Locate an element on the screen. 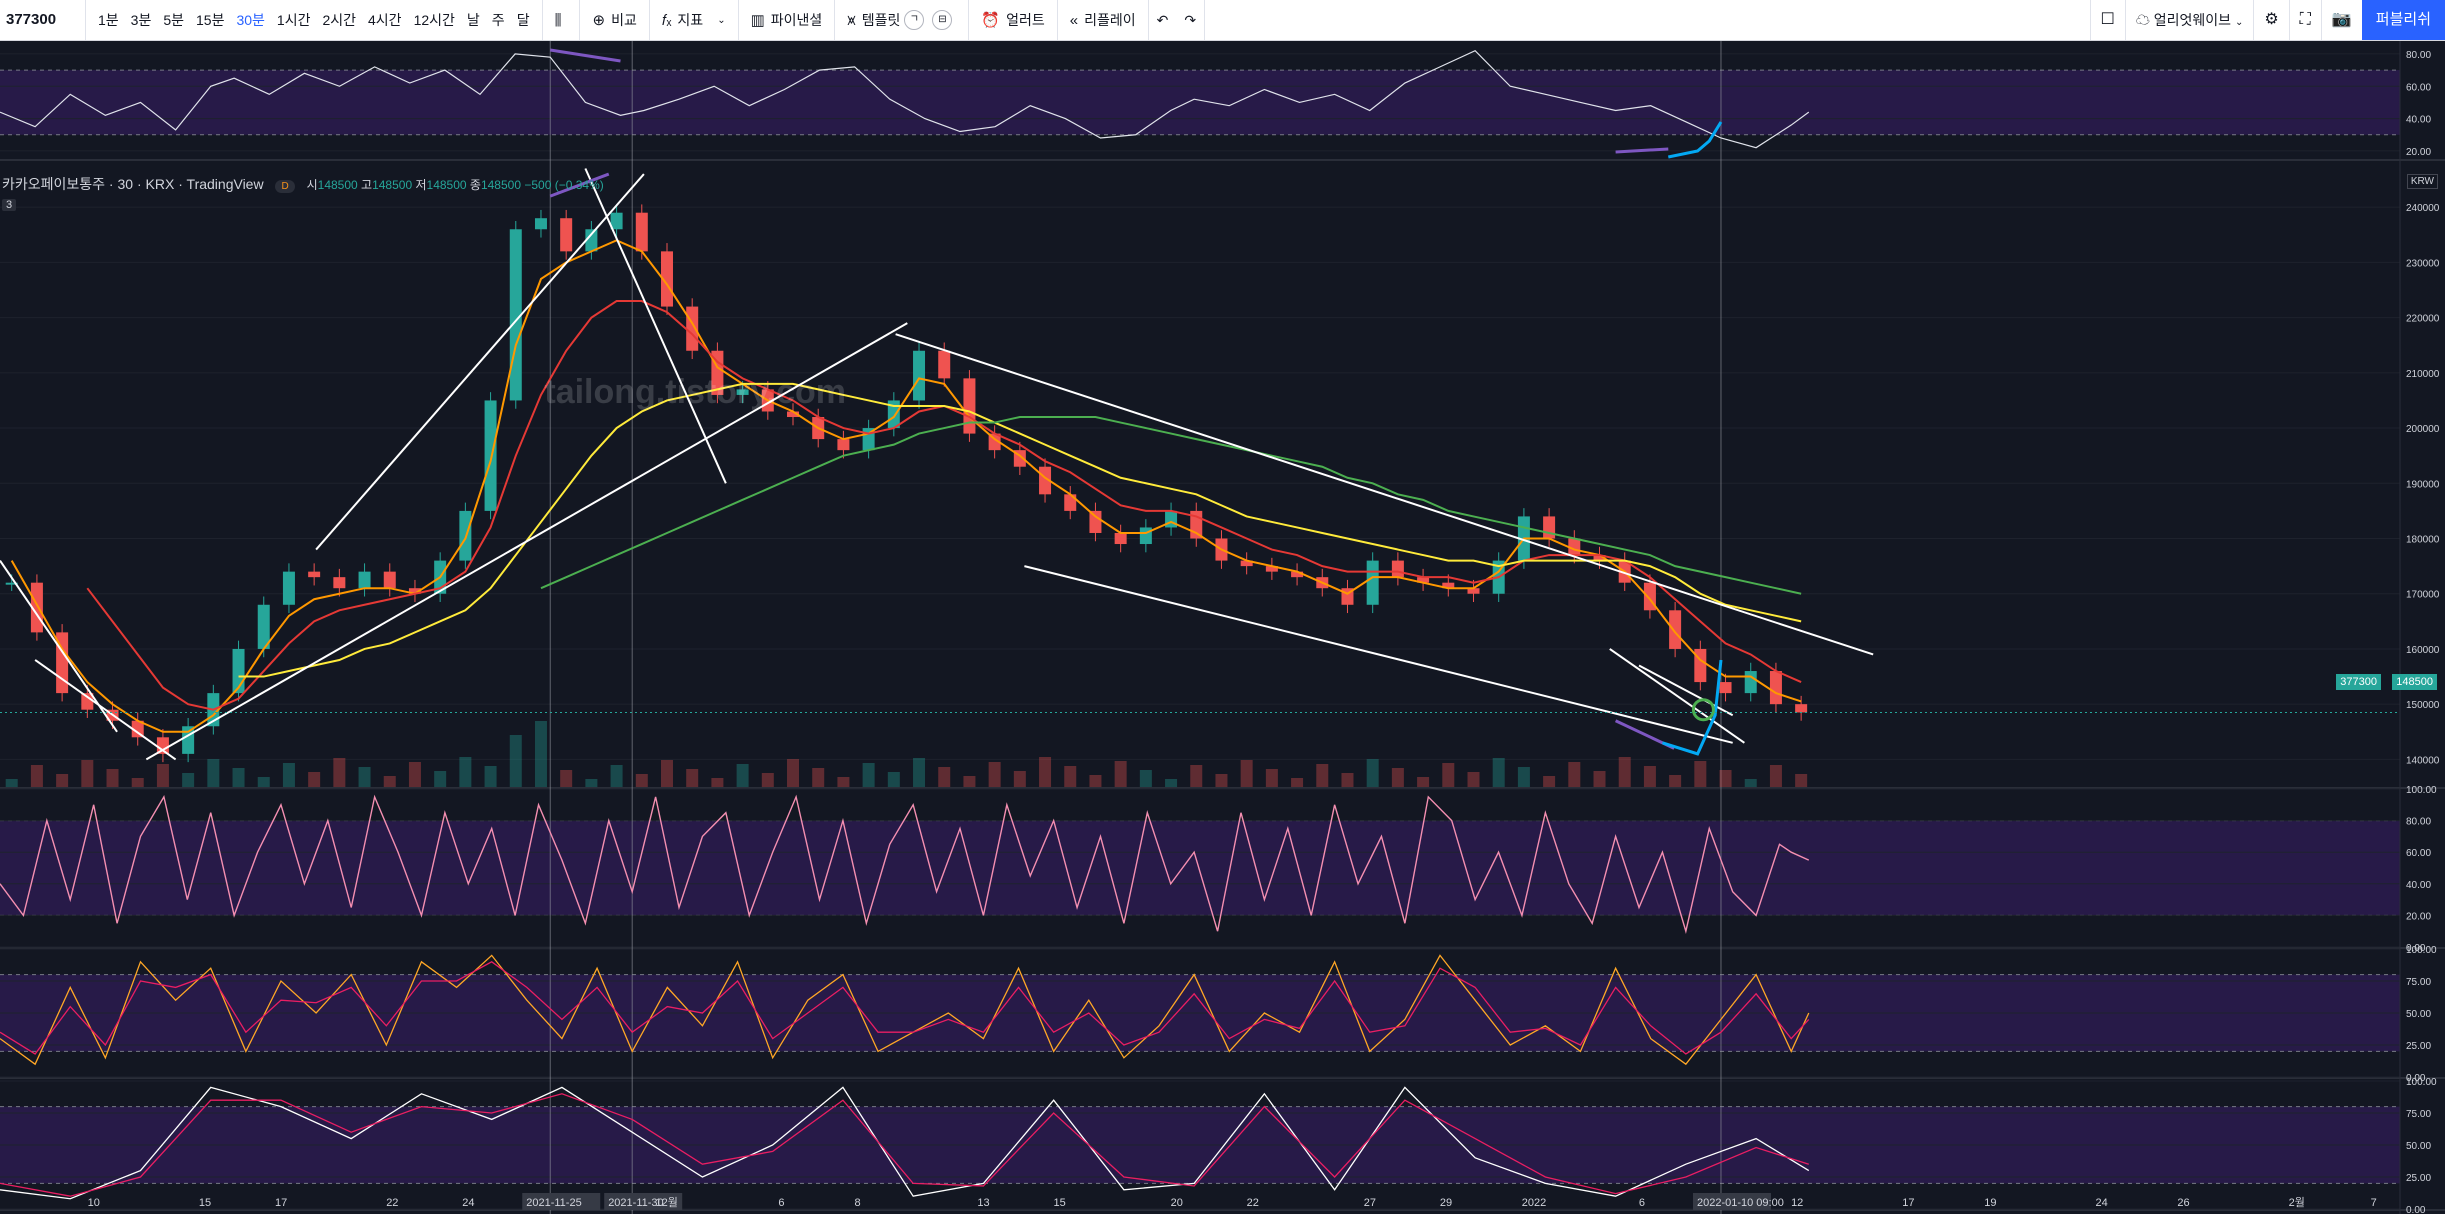  stoch-d-line is located at coordinates (905, 1008).